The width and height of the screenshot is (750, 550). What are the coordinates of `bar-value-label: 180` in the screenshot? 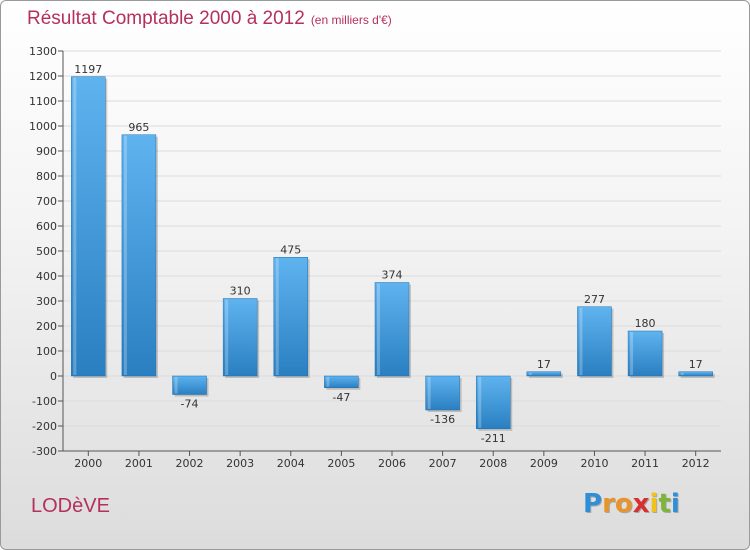 It's located at (645, 323).